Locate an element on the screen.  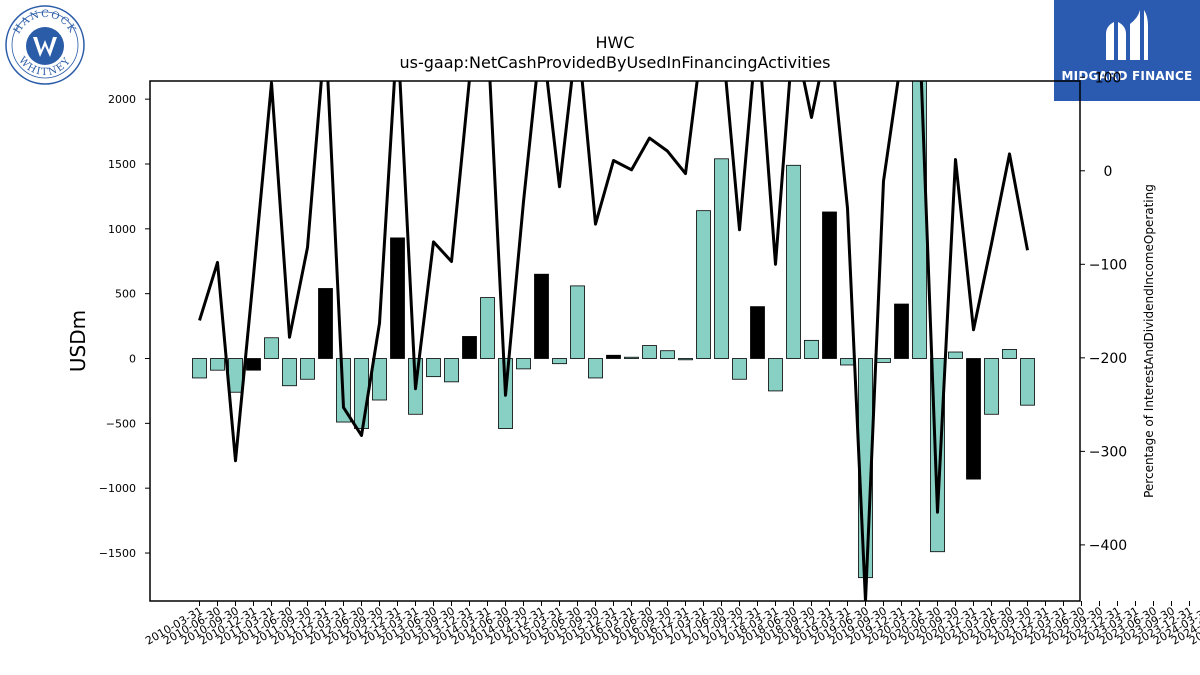
y-tick-label: 1000 is located at coordinates (122, 229).